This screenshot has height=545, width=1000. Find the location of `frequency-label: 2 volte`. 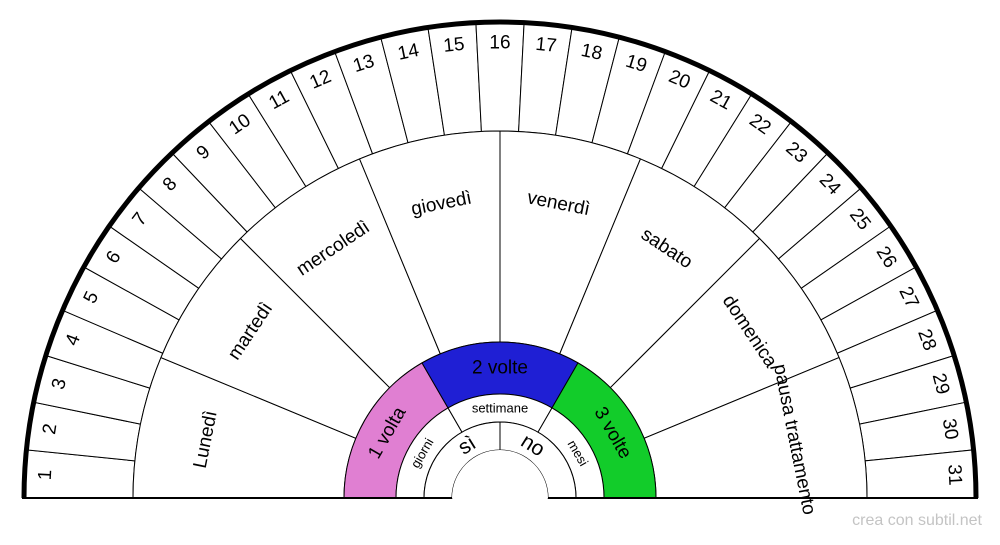

frequency-label: 2 volte is located at coordinates (500, 368).